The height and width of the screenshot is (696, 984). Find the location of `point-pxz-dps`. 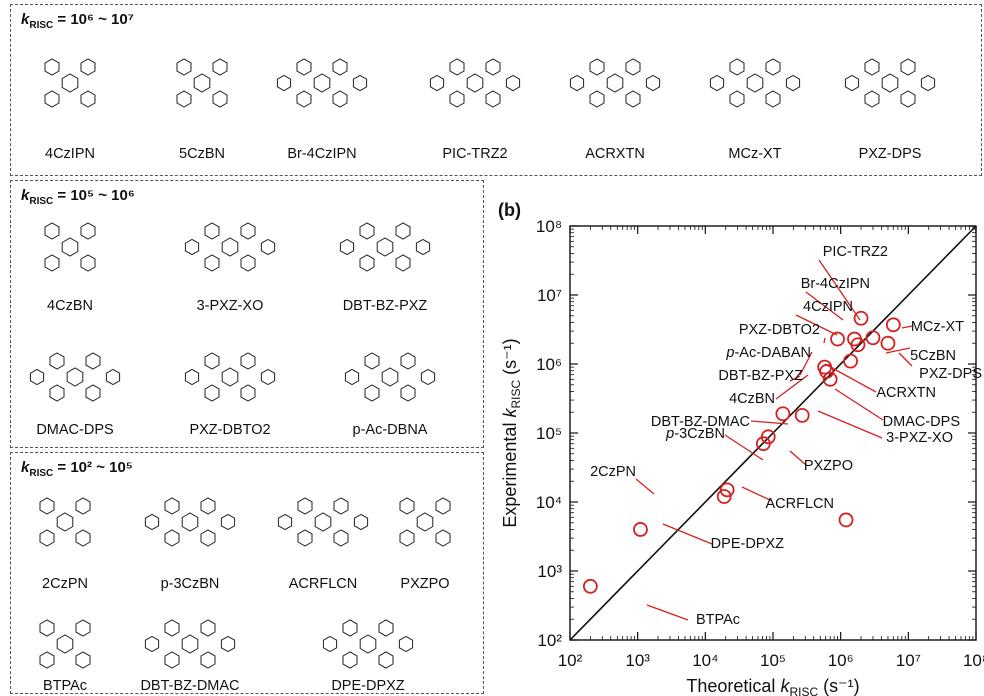

point-pxz-dps is located at coordinates (888, 343).